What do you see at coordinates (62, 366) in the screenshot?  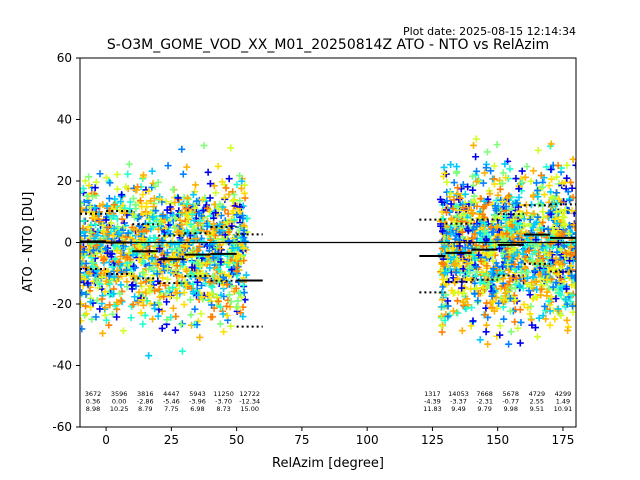 I see `y-tick-label: -40` at bounding box center [62, 366].